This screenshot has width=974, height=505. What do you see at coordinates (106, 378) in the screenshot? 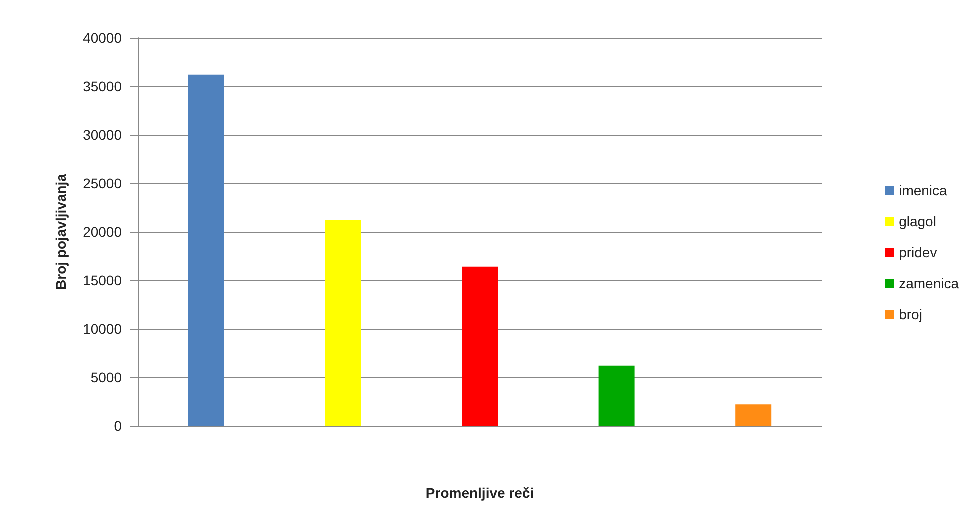
I see `y-tick-label: 5000` at bounding box center [106, 378].